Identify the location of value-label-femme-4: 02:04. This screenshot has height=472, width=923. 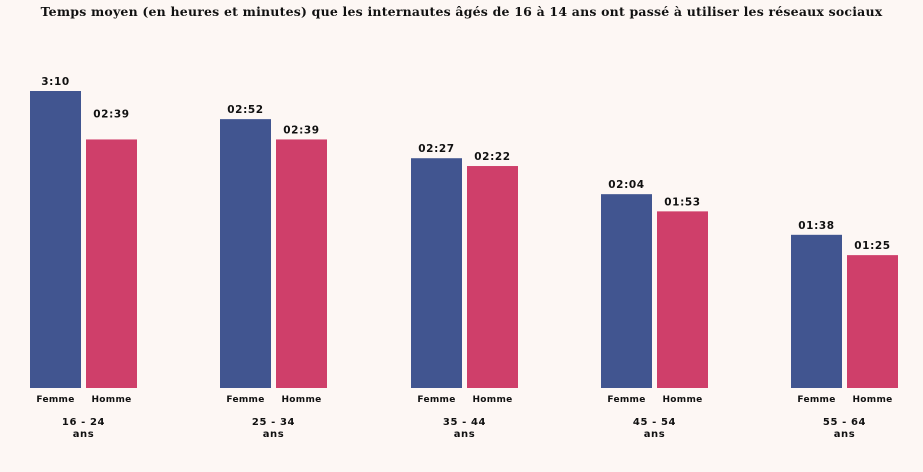
(626, 185).